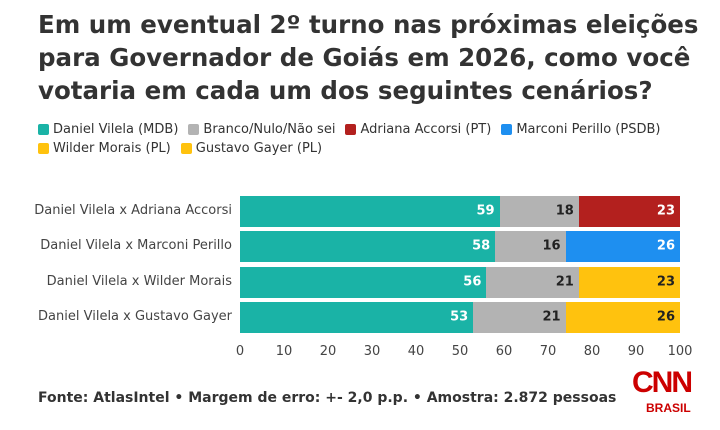 The image size is (720, 430). Describe the element at coordinates (668, 408) in the screenshot. I see `logo-subtext: BRASIL` at that location.